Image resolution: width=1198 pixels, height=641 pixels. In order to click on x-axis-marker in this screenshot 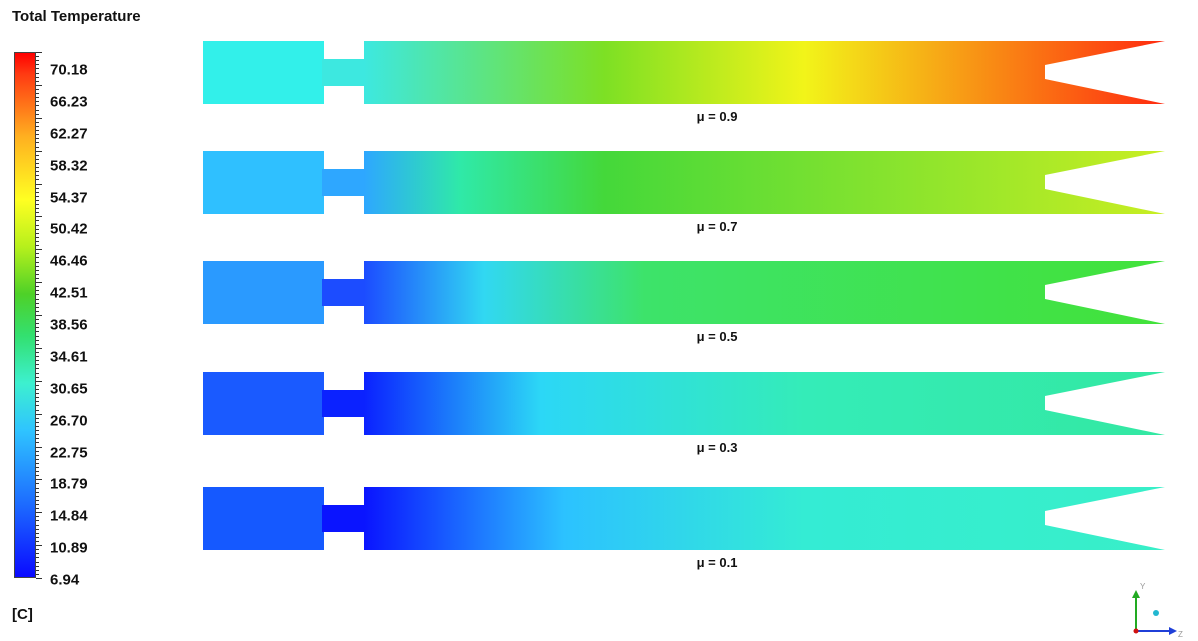, I will do `click(1156, 613)`.